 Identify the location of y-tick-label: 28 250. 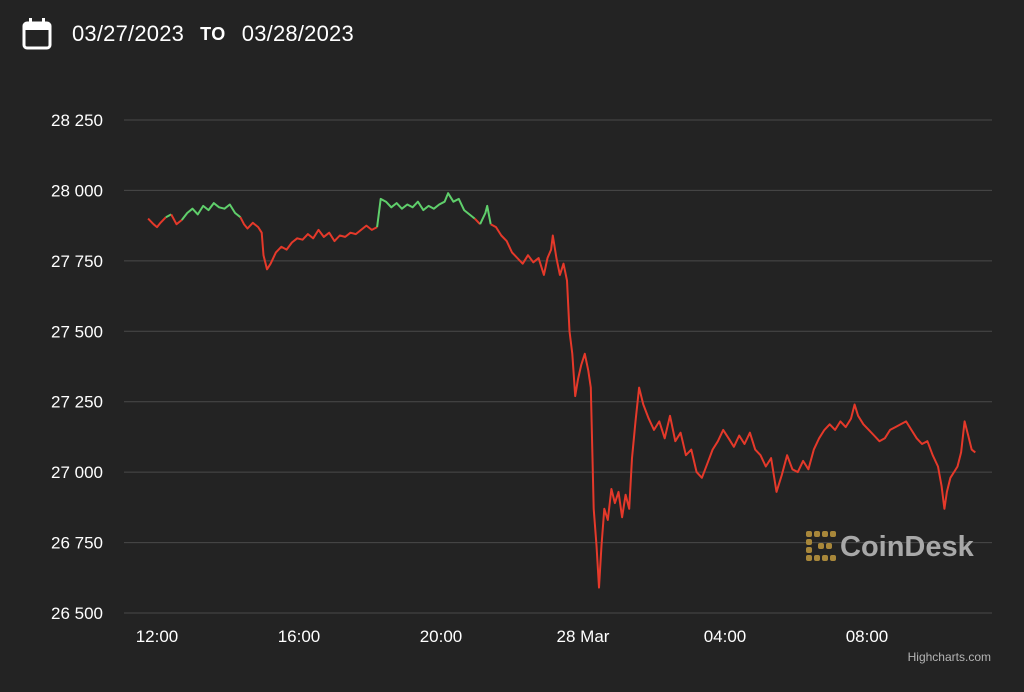
(77, 120).